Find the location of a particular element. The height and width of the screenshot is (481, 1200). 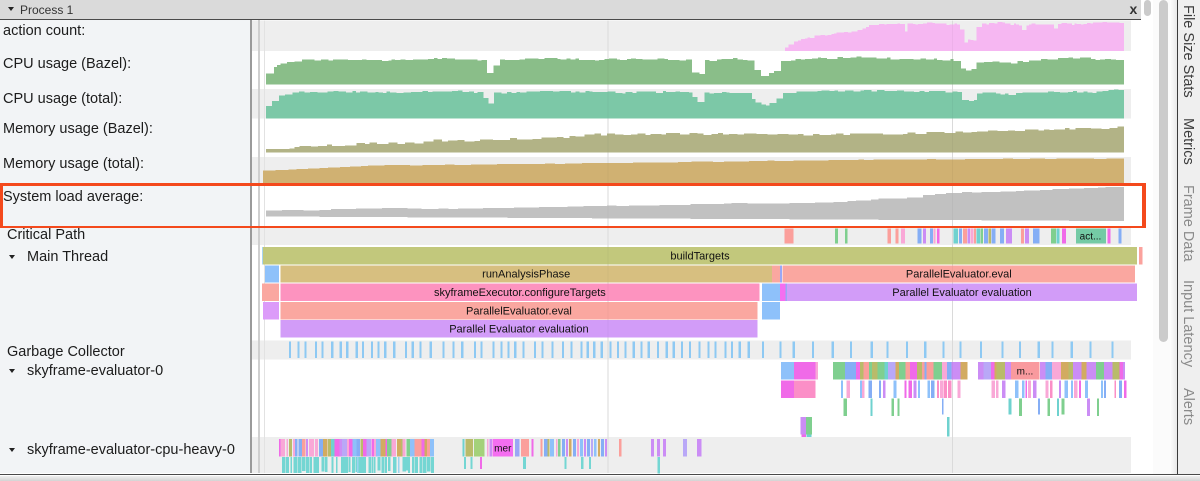

svg-text:skyframeExecutor.configureTarg: skyframeExecutor.configureTargets is located at coordinates (520, 293).